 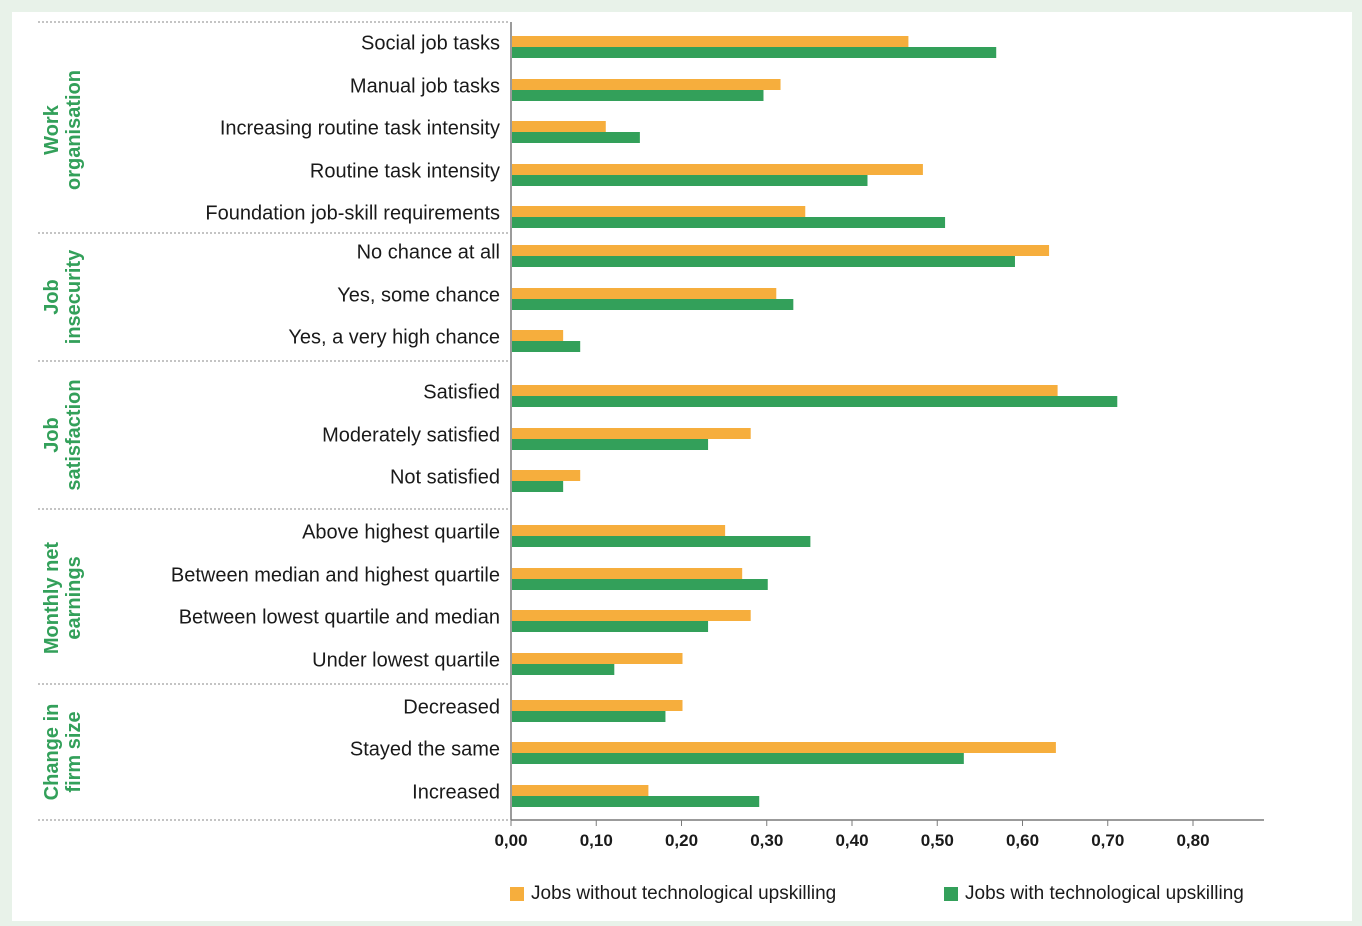 What do you see at coordinates (63, 434) in the screenshot?
I see `group-label: Jobsatisfaction` at bounding box center [63, 434].